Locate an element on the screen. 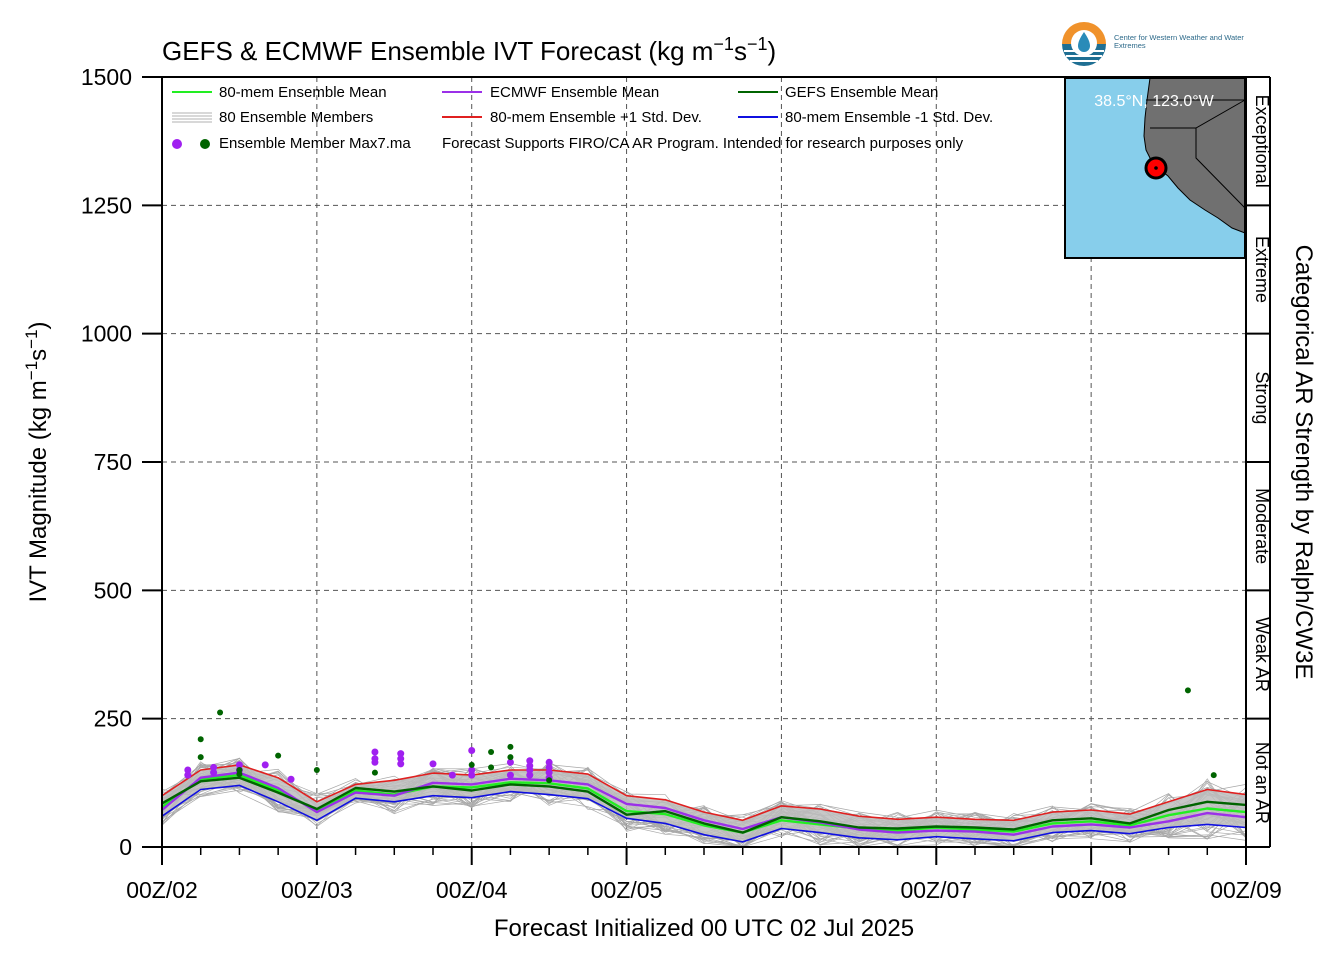  x-tick-label: 00Z/09 is located at coordinates (1246, 890).